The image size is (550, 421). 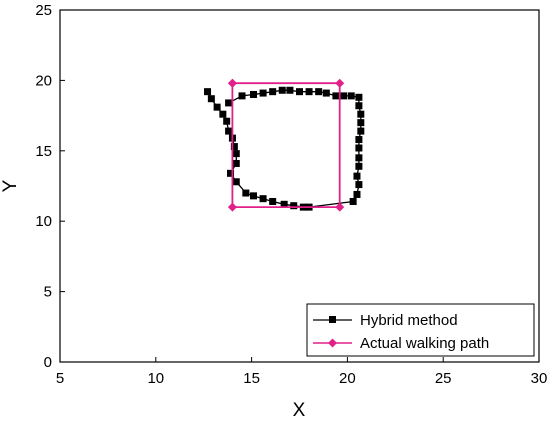 I want to click on x-tick-label: 10, so click(x=155, y=378).